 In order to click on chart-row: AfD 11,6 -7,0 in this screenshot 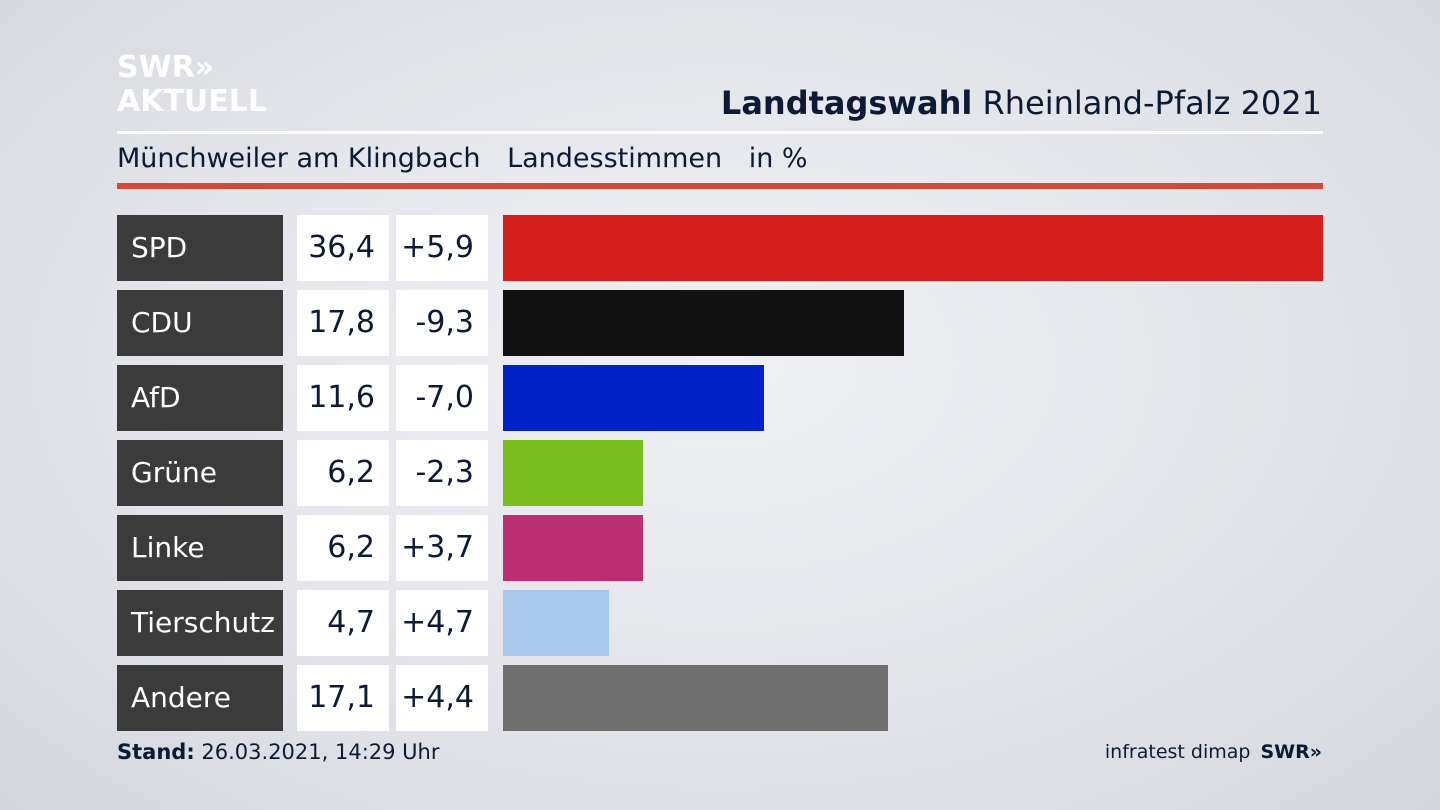, I will do `click(720, 398)`.